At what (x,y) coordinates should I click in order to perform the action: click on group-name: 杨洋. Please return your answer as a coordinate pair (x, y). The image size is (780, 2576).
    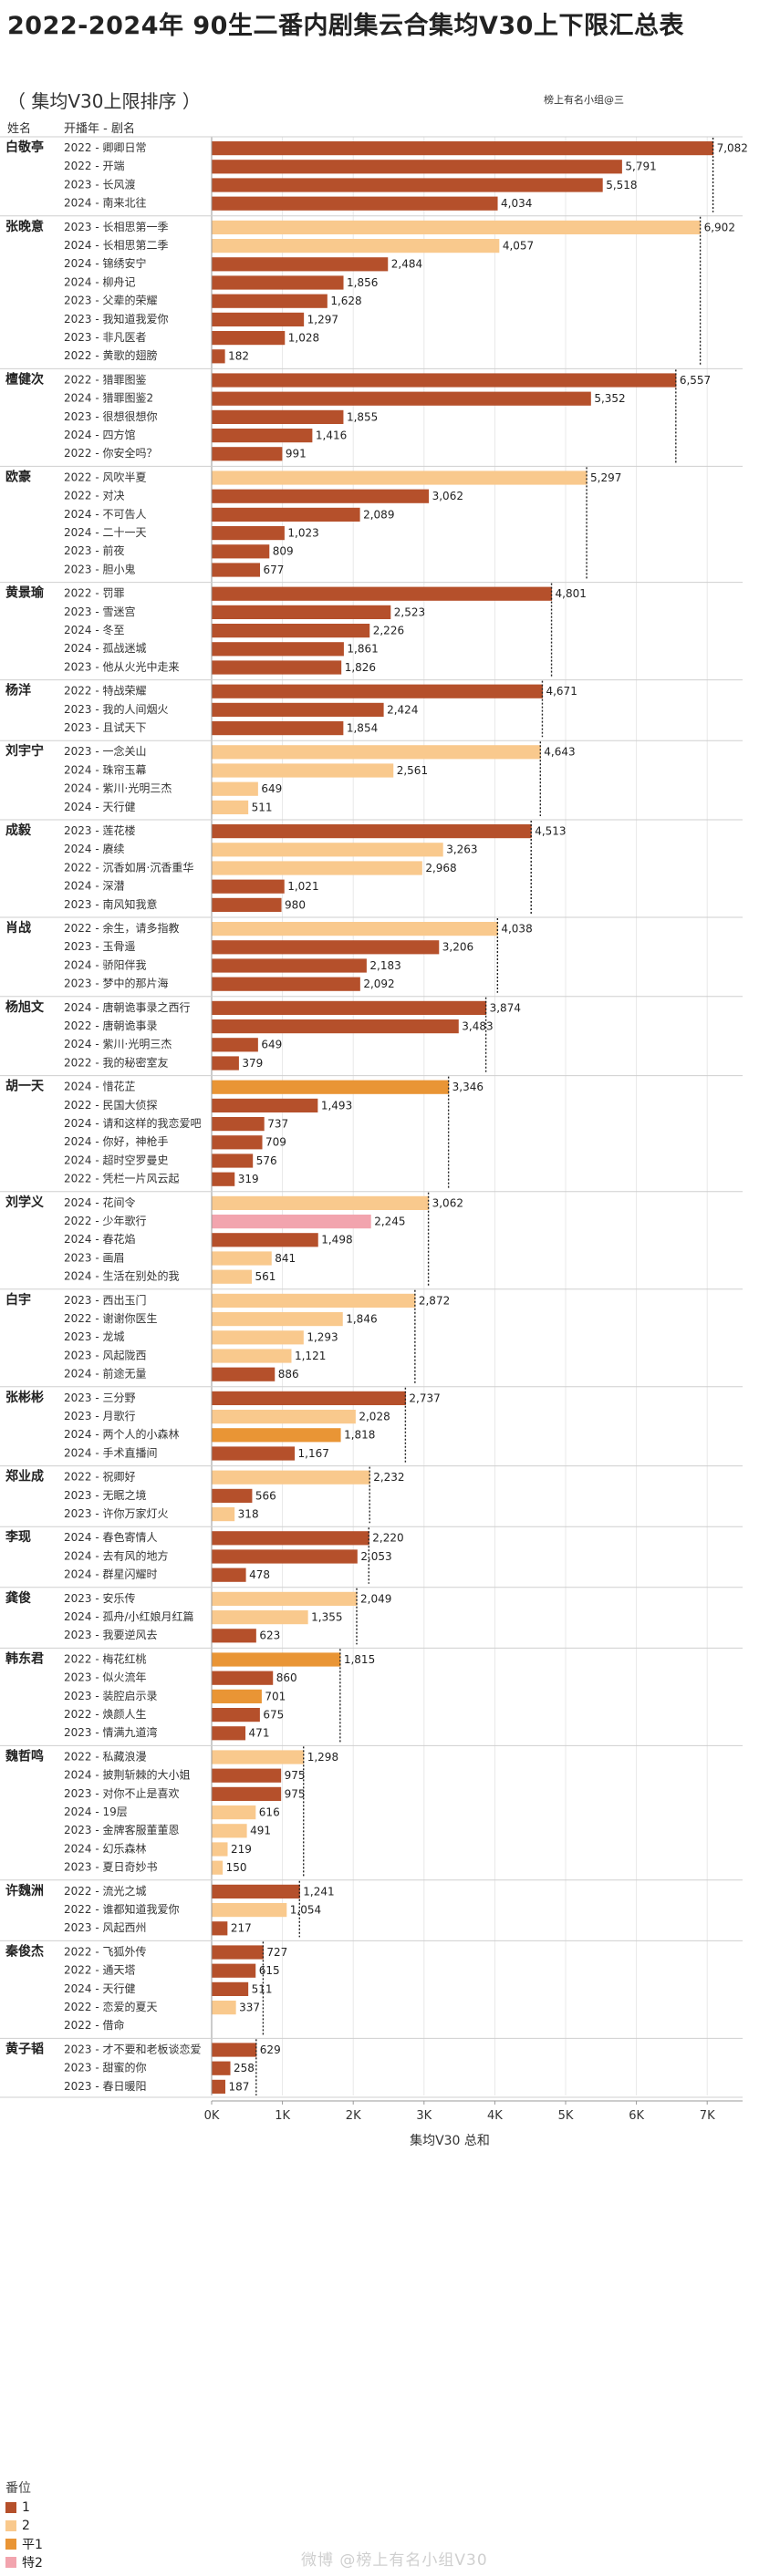
    Looking at the image, I should click on (18, 690).